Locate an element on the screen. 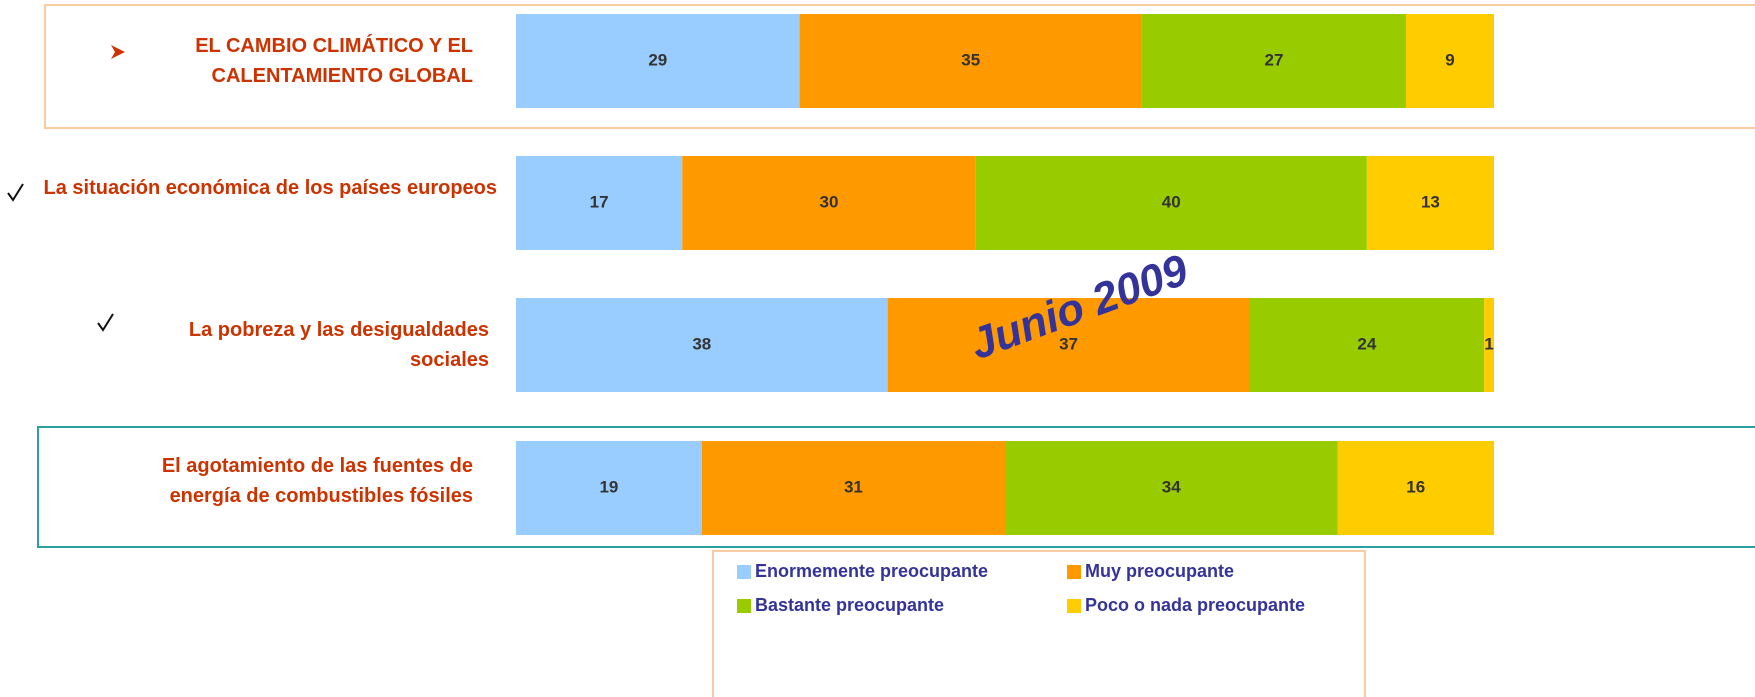  data-label: 24 is located at coordinates (1366, 343).